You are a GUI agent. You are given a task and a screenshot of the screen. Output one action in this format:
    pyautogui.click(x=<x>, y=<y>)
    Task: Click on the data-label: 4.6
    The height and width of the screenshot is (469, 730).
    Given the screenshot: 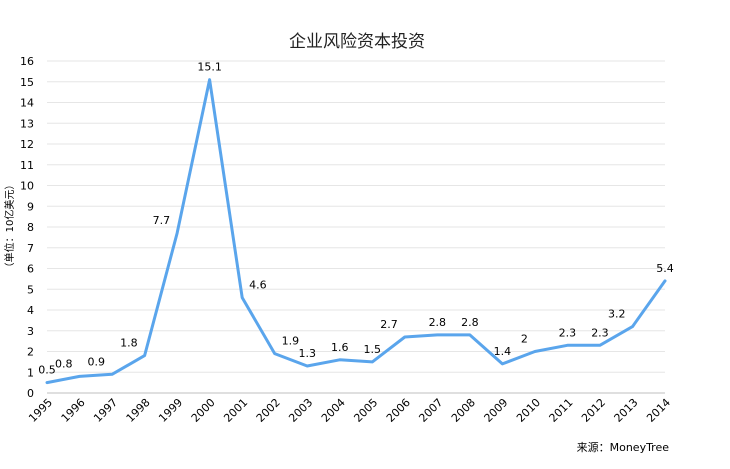 What is the action you would take?
    pyautogui.click(x=258, y=285)
    